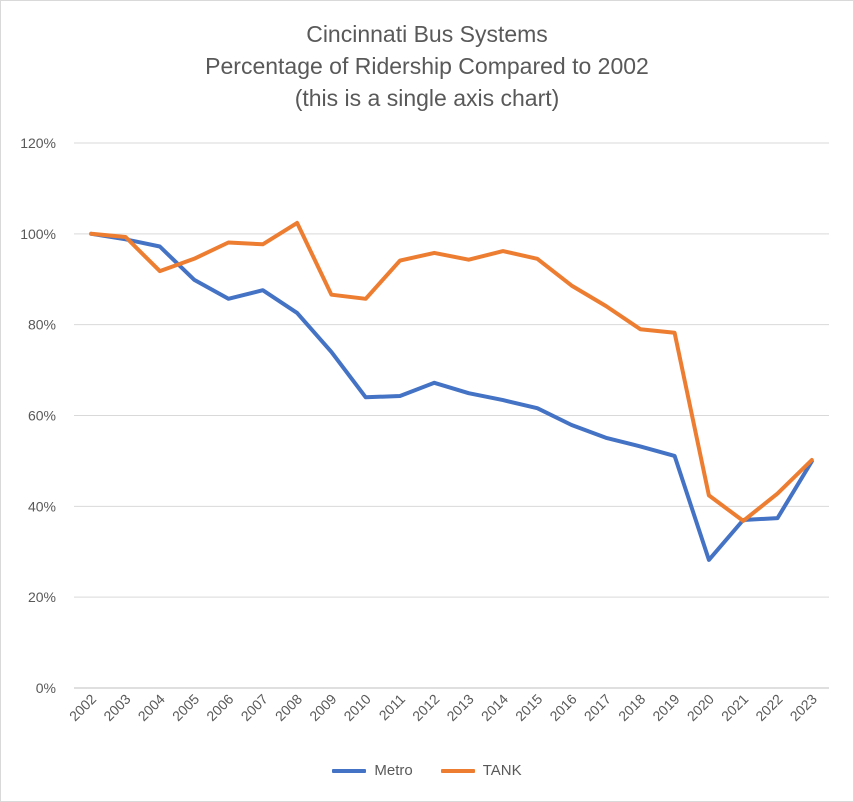 Image resolution: width=854 pixels, height=802 pixels. Describe the element at coordinates (427, 770) in the screenshot. I see `legend: Metro TANK` at that location.